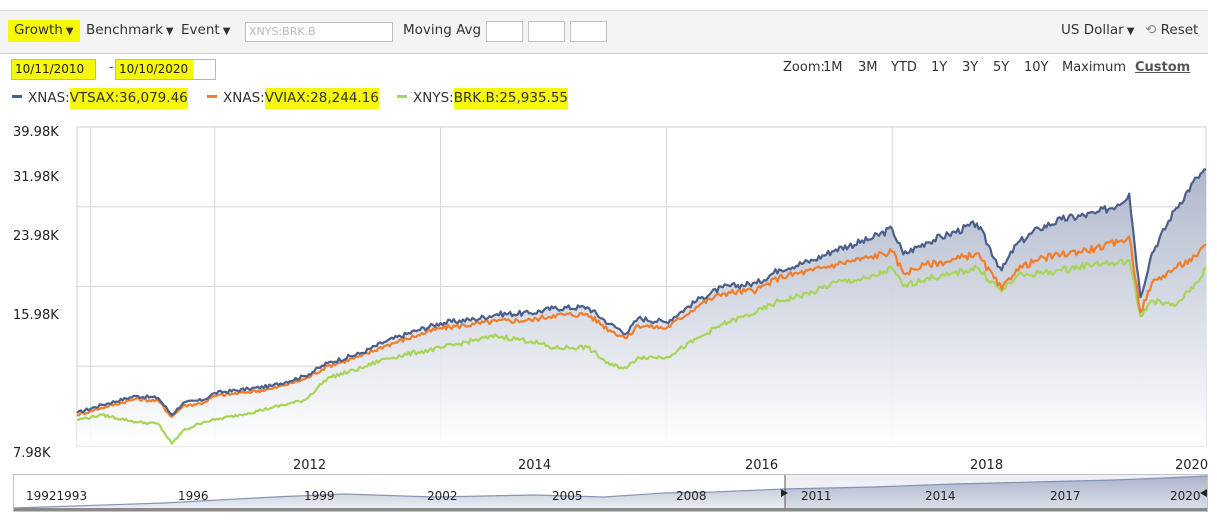  I want to click on y-tick-label: 7.98K, so click(32, 453).